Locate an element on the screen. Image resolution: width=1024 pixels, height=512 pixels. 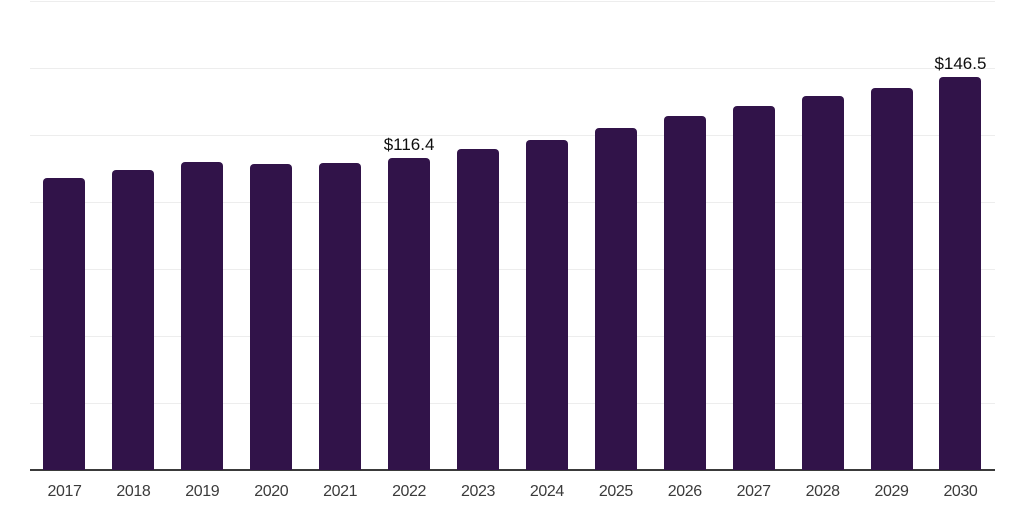
bar-slot-2028 is located at coordinates (822, 235).